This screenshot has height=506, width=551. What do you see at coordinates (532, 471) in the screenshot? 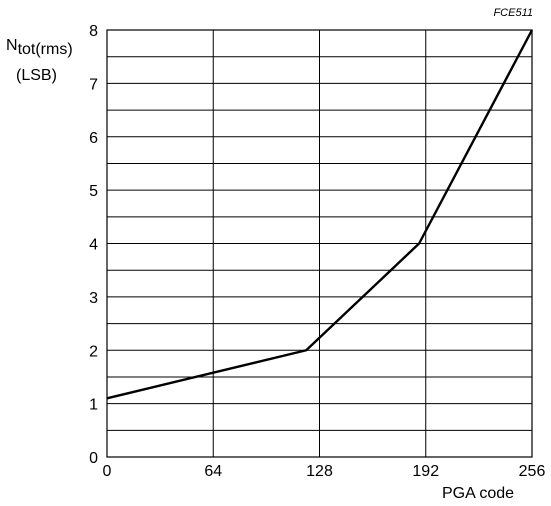
I see `x-tick-label: 256` at bounding box center [532, 471].